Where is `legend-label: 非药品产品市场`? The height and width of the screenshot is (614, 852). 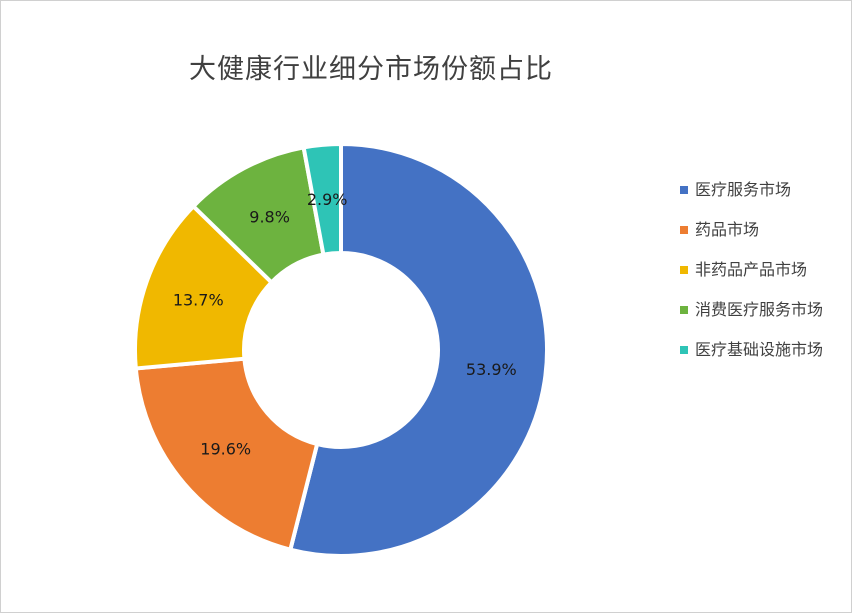
legend-label: 非药品产品市场 is located at coordinates (751, 269).